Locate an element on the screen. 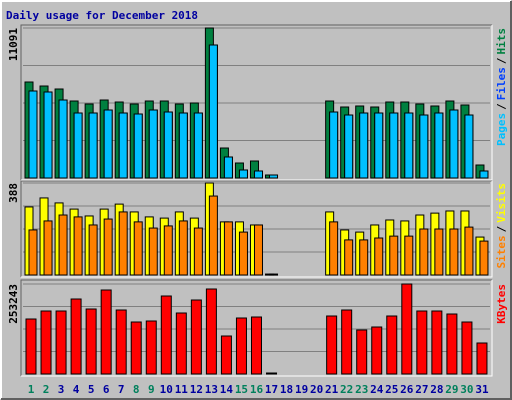 This screenshot has width=512, height=400. x-tick-label: 4 is located at coordinates (76, 389).